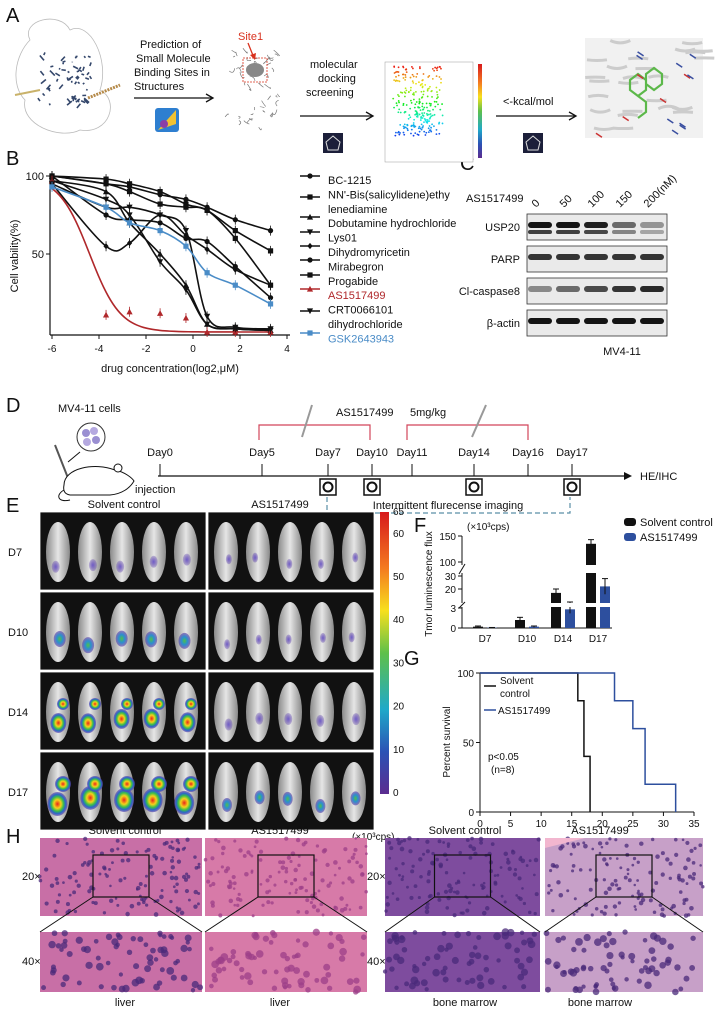 This screenshot has width=720, height=1012. What do you see at coordinates (12, 159) in the screenshot?
I see `panel-label-b: B` at bounding box center [12, 159].